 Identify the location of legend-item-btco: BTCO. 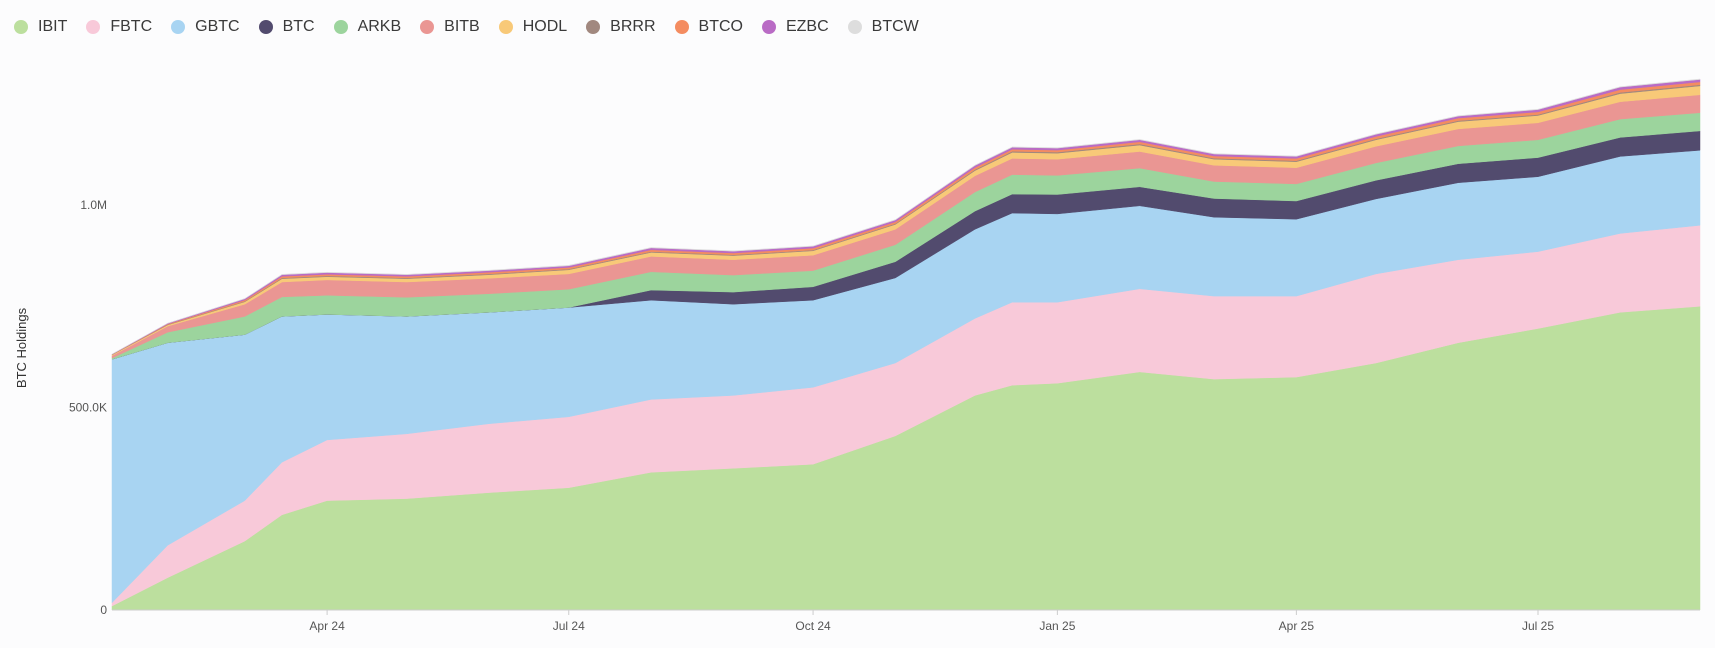
(708, 27).